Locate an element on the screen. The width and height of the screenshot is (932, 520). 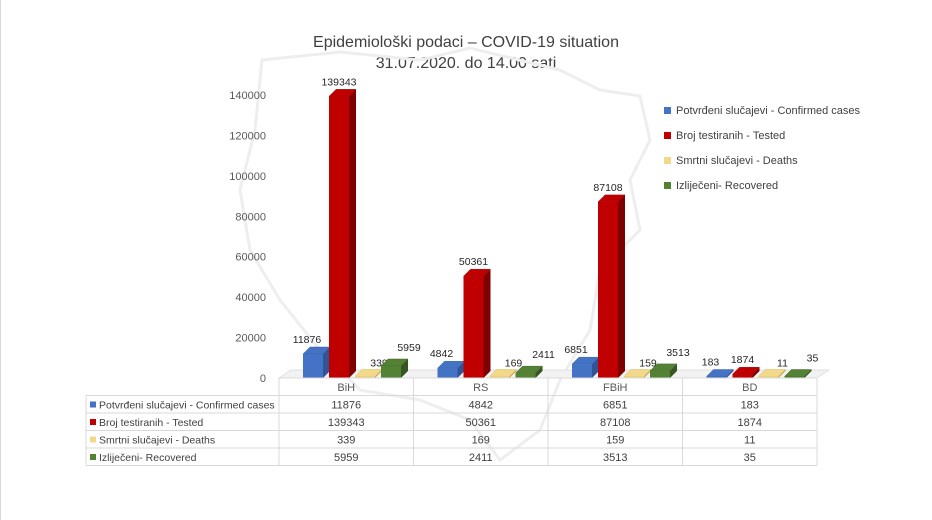
table-cell: 3513 is located at coordinates (615, 458).